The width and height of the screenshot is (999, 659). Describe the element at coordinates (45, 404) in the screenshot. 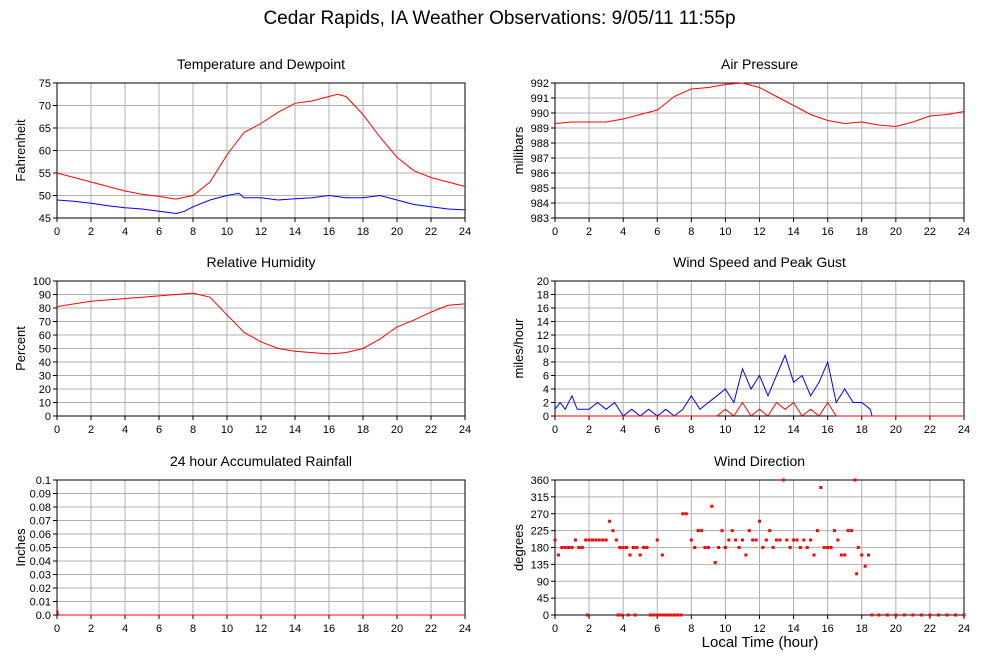

I see `humidity-ytick-label-1: 10` at that location.